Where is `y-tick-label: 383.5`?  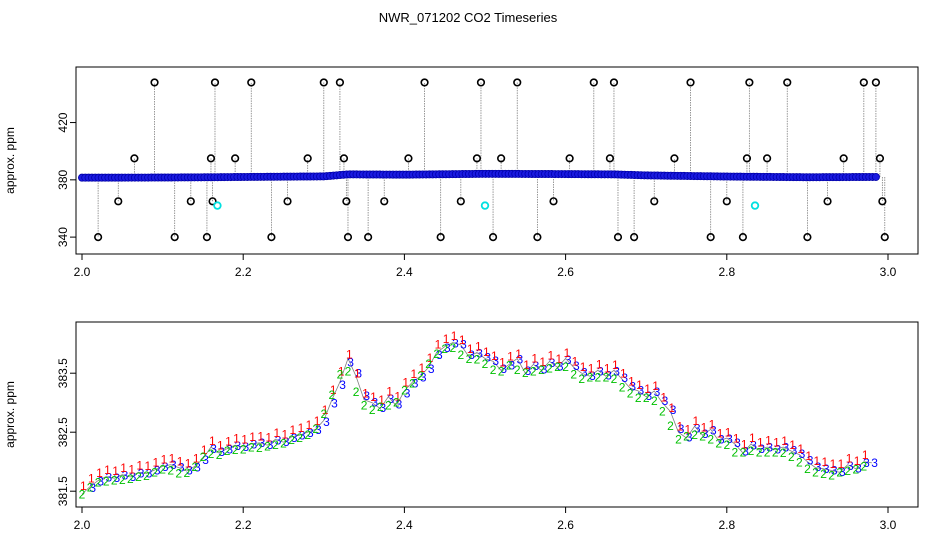
y-tick-label: 383.5 is located at coordinates (63, 373).